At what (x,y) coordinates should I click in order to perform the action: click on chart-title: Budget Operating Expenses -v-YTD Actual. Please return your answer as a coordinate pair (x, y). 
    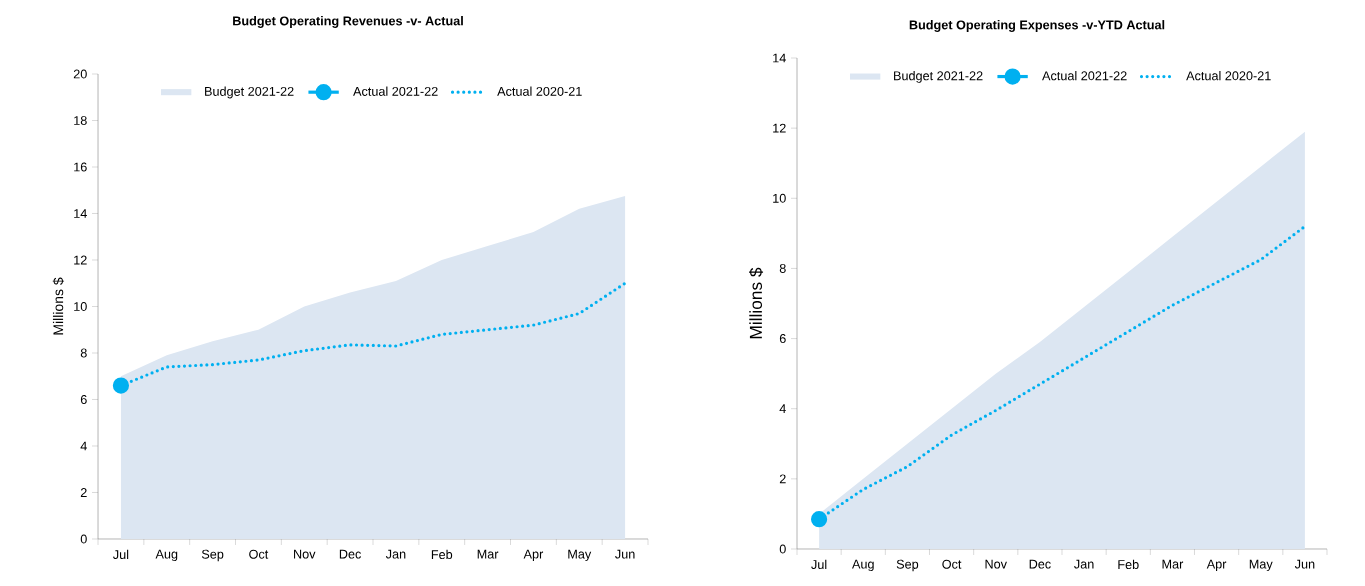
    Looking at the image, I should click on (1037, 26).